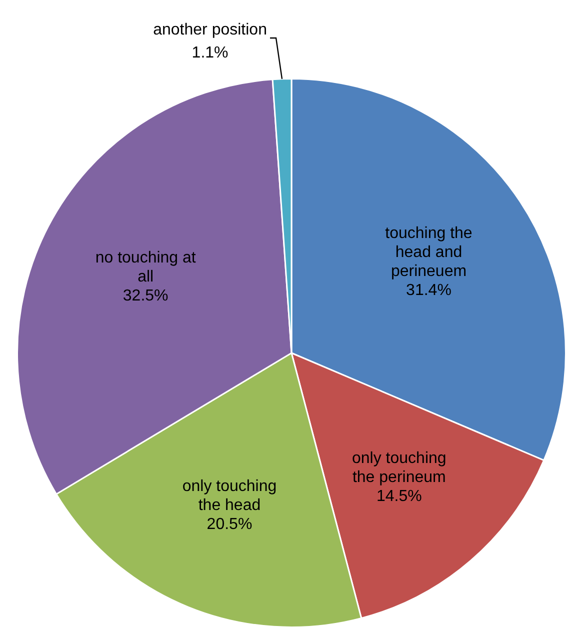  Describe the element at coordinates (229, 524) in the screenshot. I see `data-label: 20.5%` at that location.